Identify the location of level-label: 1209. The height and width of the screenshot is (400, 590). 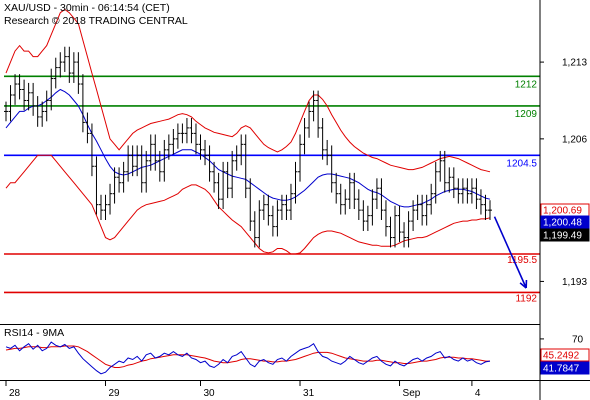
(526, 114).